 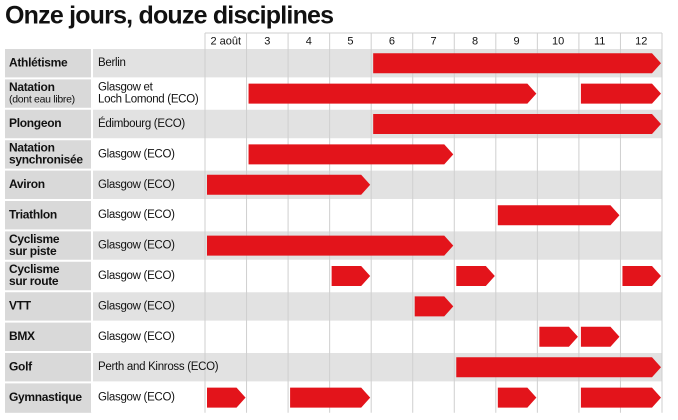 I want to click on discipline-name: BMX, so click(x=22, y=336).